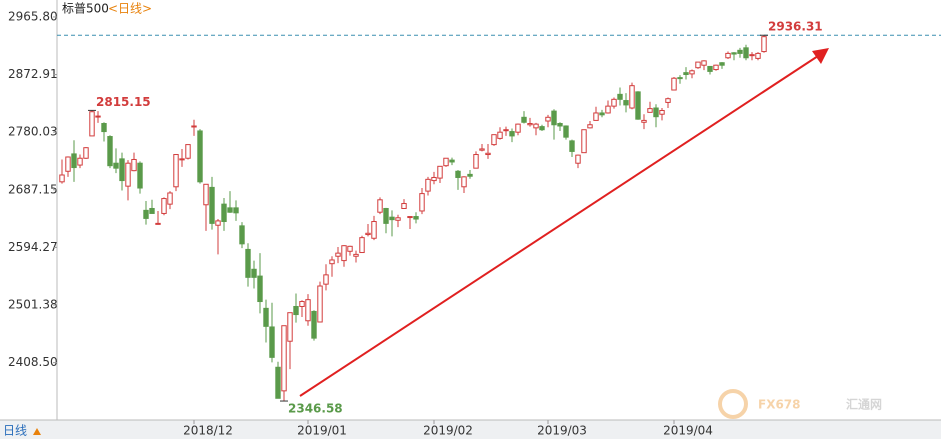 The image size is (941, 439). What do you see at coordinates (733, 404) in the screenshot?
I see `watermark-logo` at bounding box center [733, 404].